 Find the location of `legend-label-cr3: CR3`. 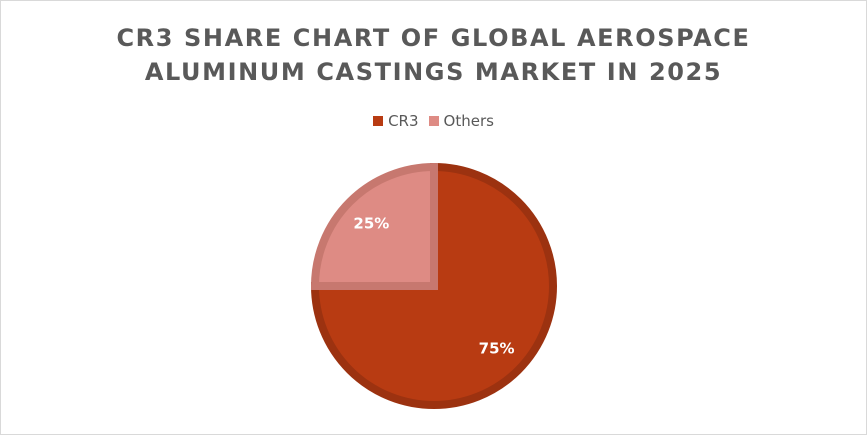

legend-label-cr3: CR3 is located at coordinates (403, 121).